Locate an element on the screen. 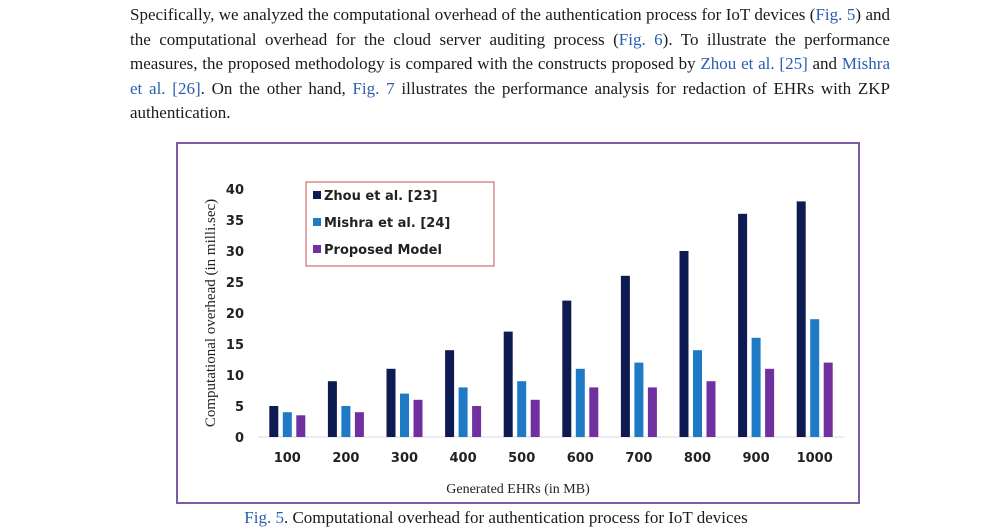 This screenshot has height=532, width=992. paragraph-text-5: . On the other hand, is located at coordinates (276, 88).